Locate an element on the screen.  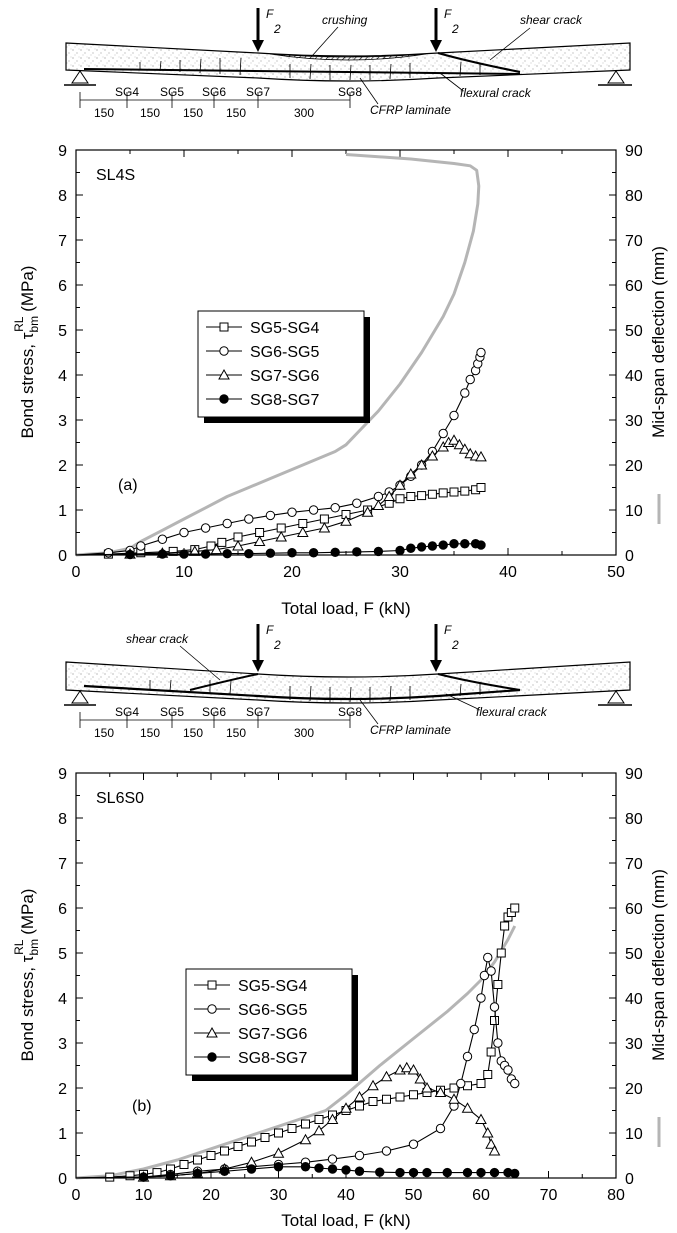
y-title-post: (MPa) is located at coordinates (27, 914).